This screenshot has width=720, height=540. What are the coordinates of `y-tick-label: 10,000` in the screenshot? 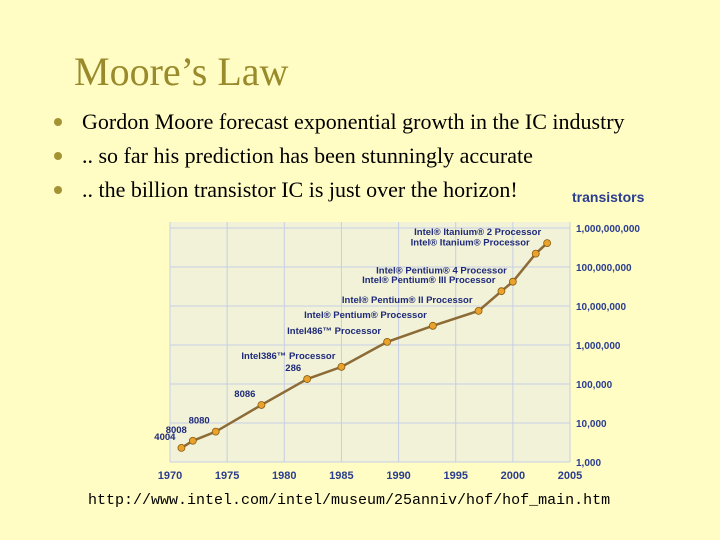 It's located at (591, 424).